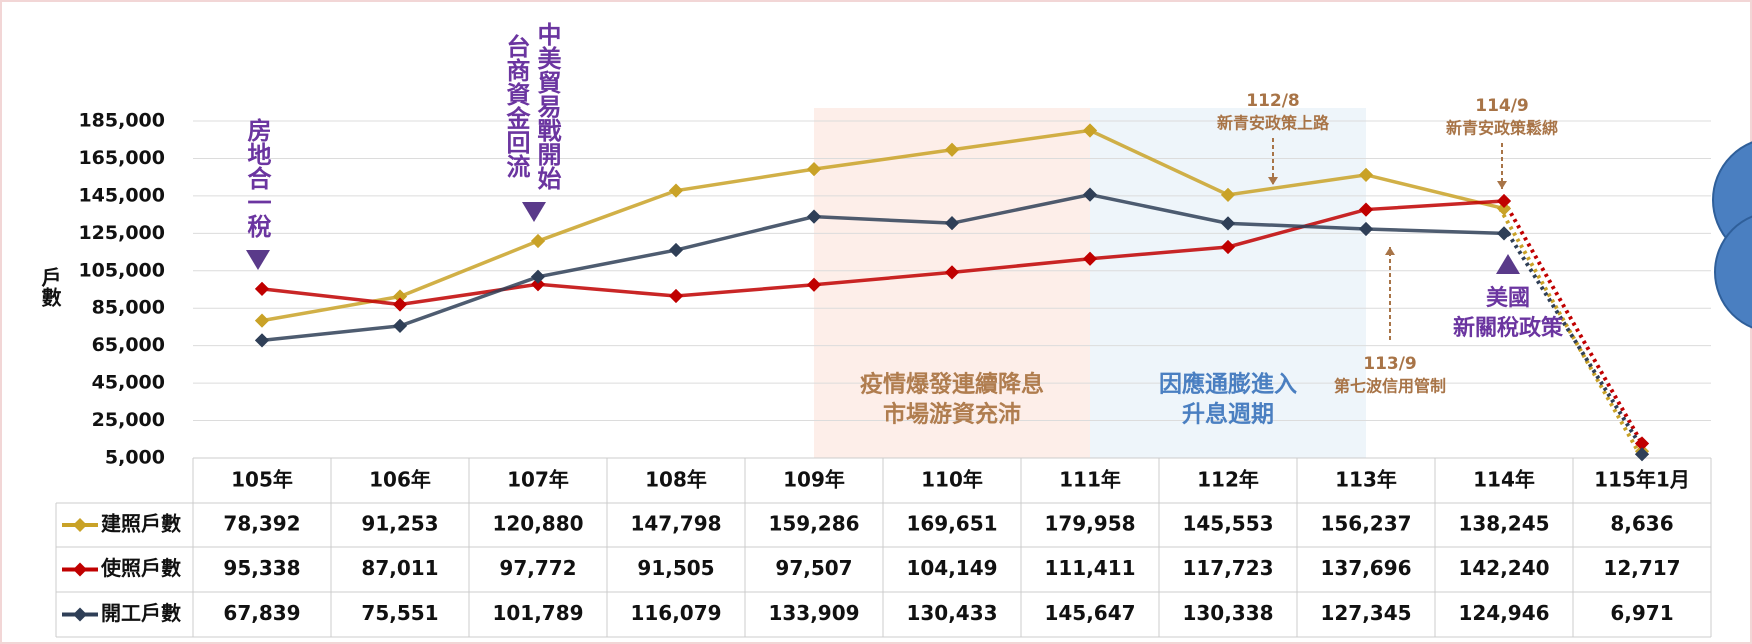 The height and width of the screenshot is (644, 1752). I want to click on y-tick-label: 145,000, so click(121, 195).